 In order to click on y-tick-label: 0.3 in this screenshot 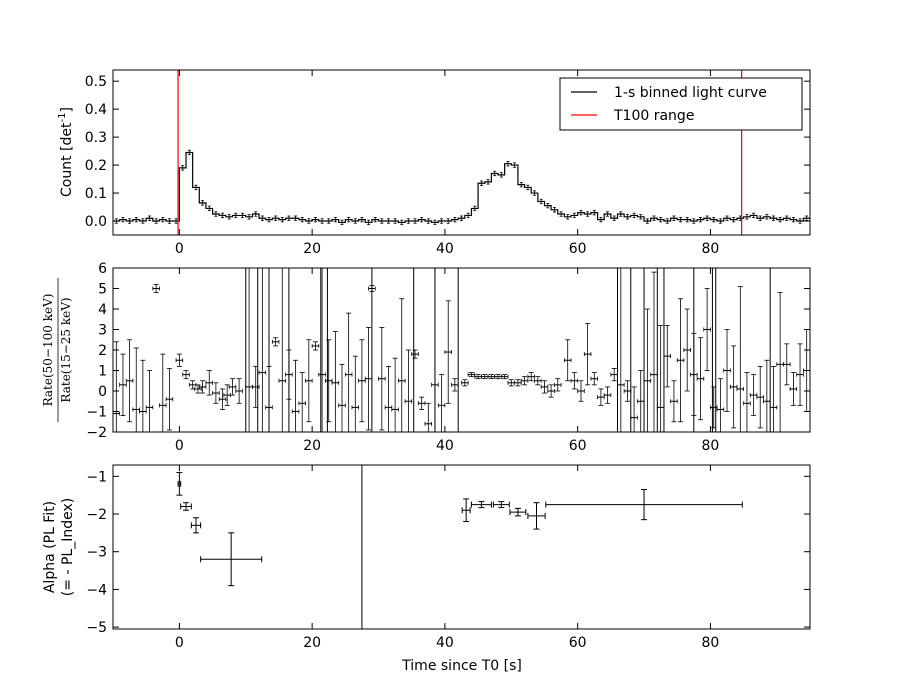, I will do `click(96, 138)`.